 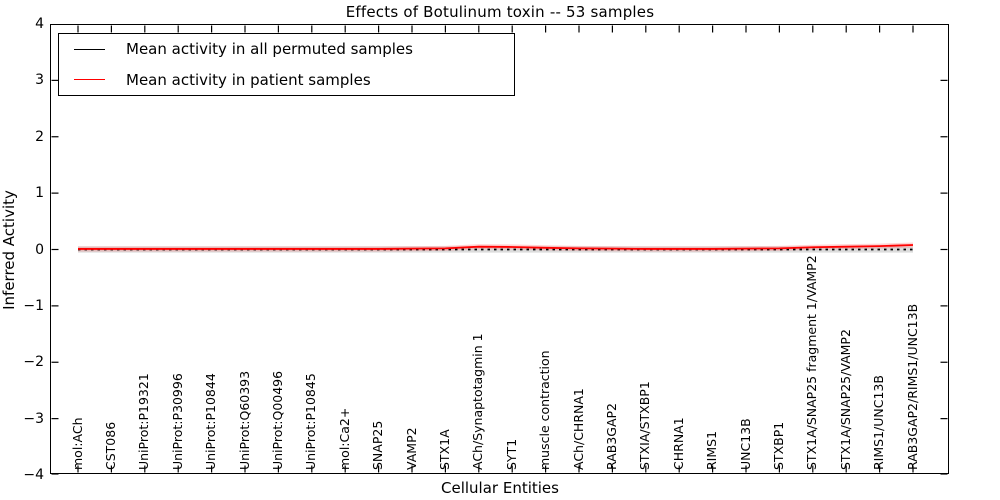 I want to click on y-tick-label: 3, so click(x=39, y=80).